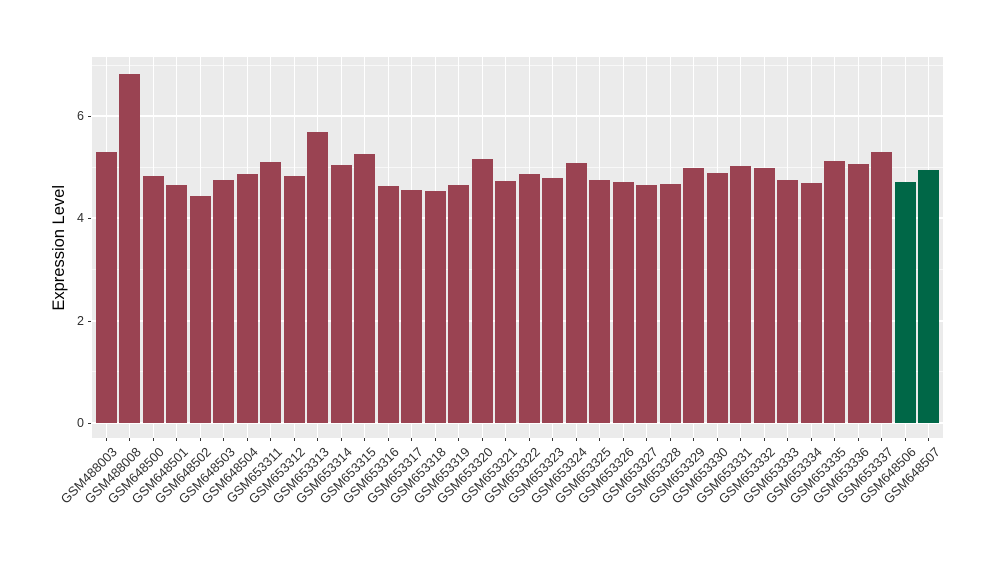  What do you see at coordinates (576, 292) in the screenshot?
I see `bar-GSM653324` at bounding box center [576, 292].